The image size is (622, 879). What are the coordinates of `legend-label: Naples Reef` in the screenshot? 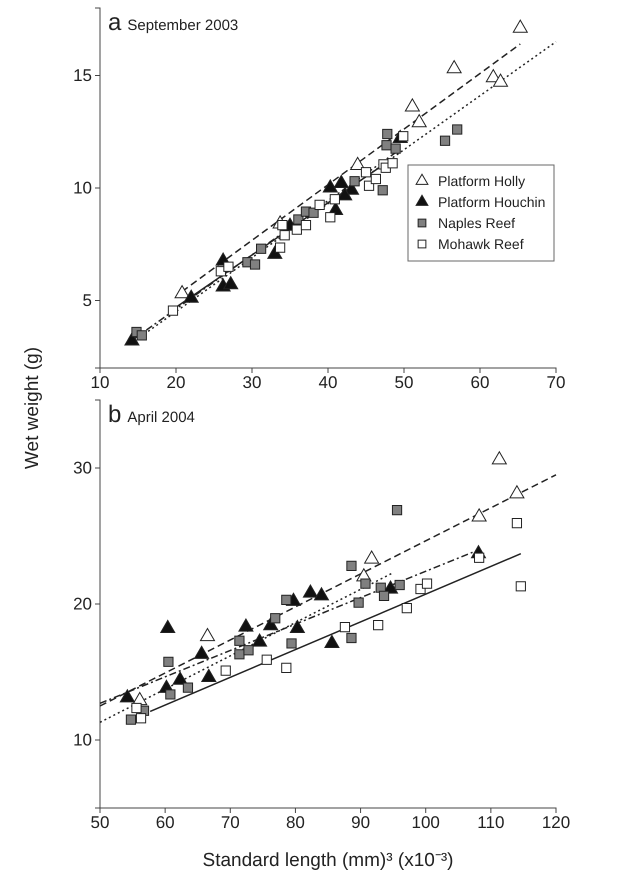 It's located at (477, 223).